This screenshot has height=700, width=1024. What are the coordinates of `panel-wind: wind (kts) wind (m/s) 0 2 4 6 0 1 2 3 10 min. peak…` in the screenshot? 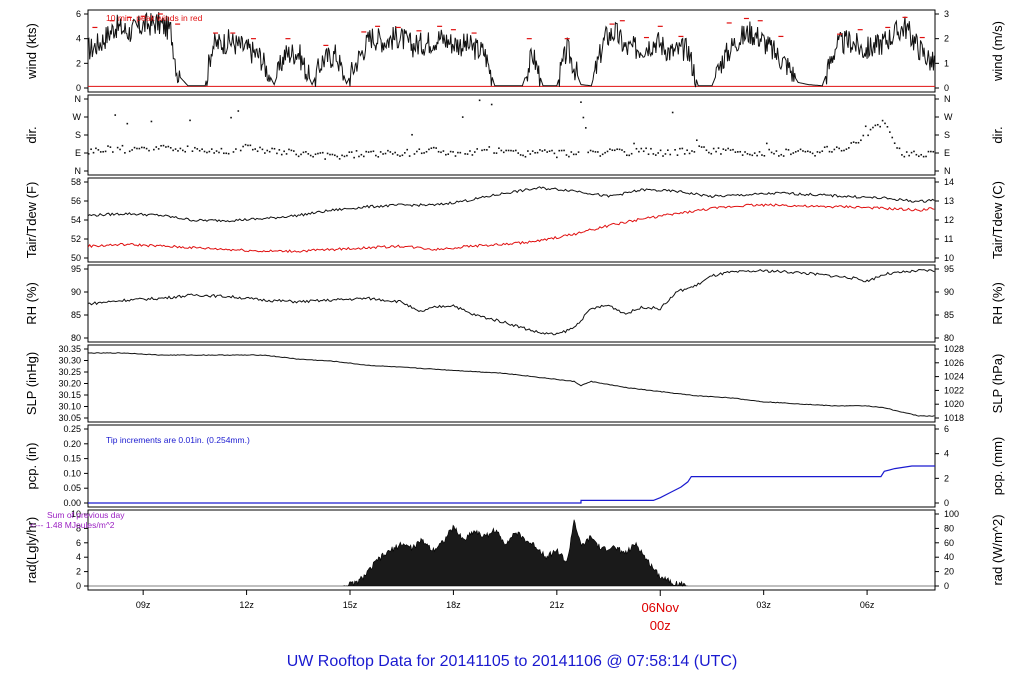 It's located at (514, 51).